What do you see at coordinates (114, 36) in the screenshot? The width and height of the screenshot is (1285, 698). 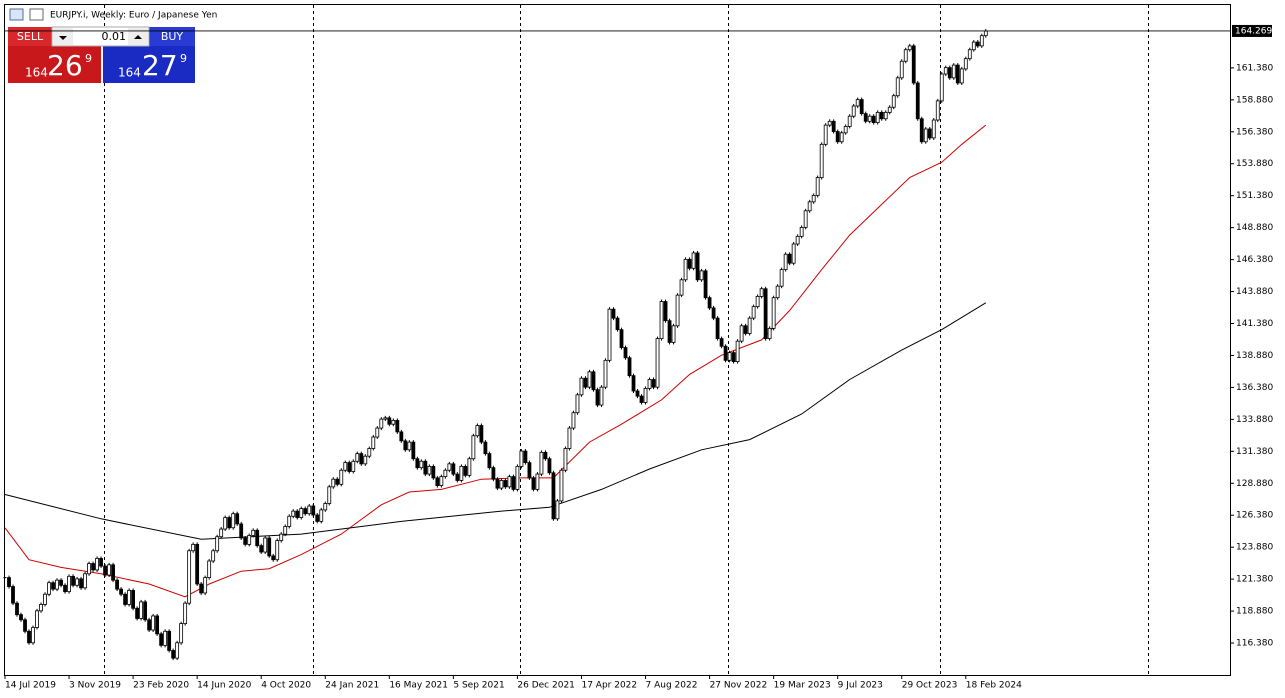 I see `lot-value: 0.01` at bounding box center [114, 36].